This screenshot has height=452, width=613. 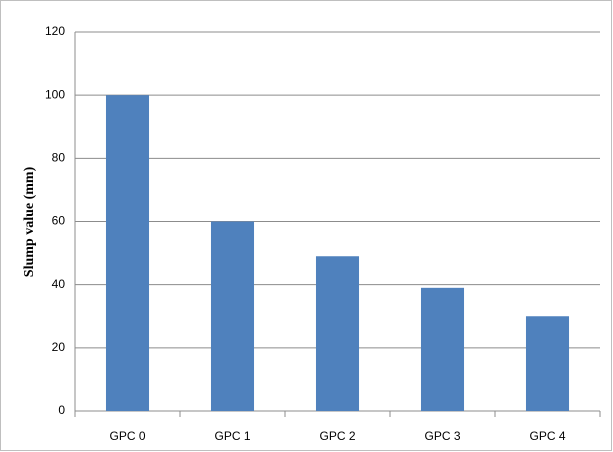 I want to click on x-tick-label: GPC 3, so click(x=442, y=436).